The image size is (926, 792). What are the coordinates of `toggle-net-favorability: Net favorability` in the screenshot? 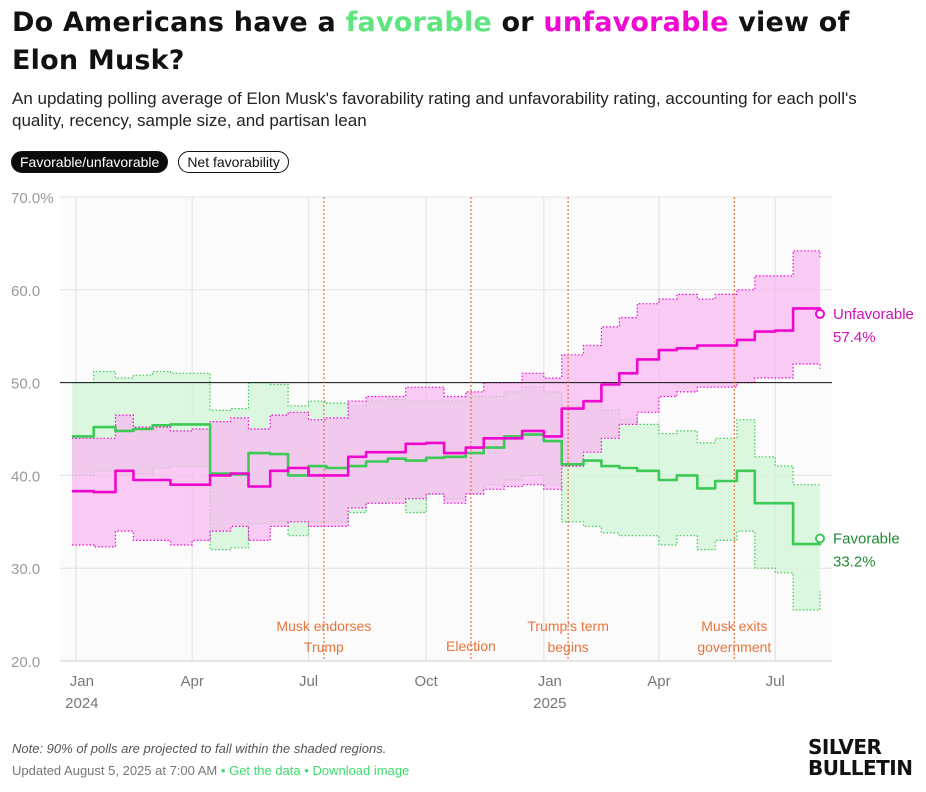 It's located at (233, 162).